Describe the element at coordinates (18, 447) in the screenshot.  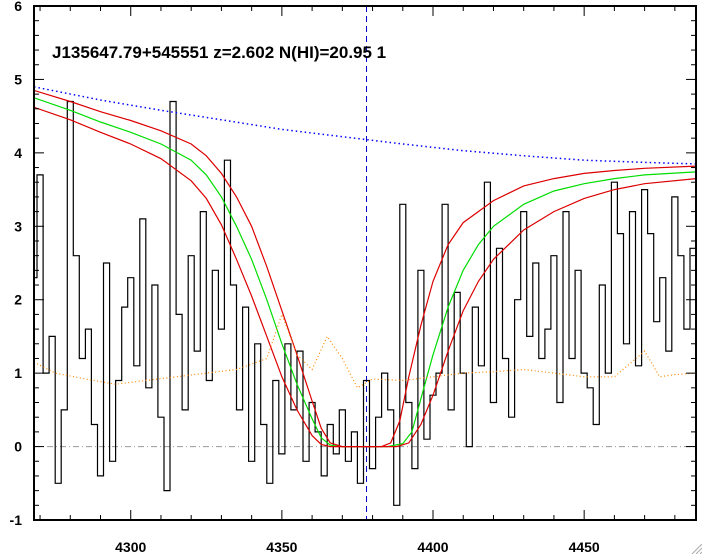
I see `y-tick-label: 0` at that location.